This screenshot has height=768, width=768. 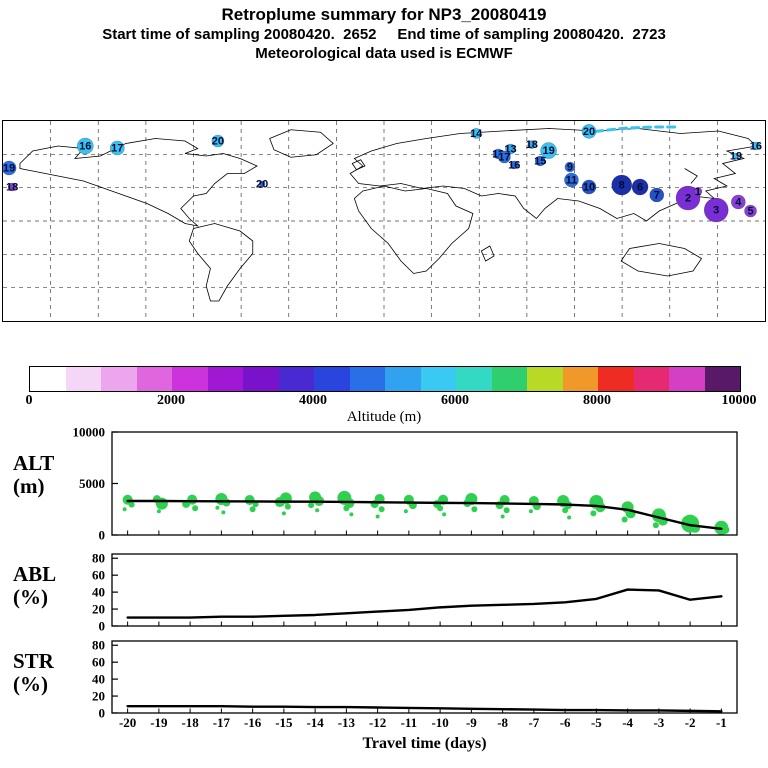 What do you see at coordinates (487, 253) in the screenshot?
I see `madagascar-outline` at bounding box center [487, 253].